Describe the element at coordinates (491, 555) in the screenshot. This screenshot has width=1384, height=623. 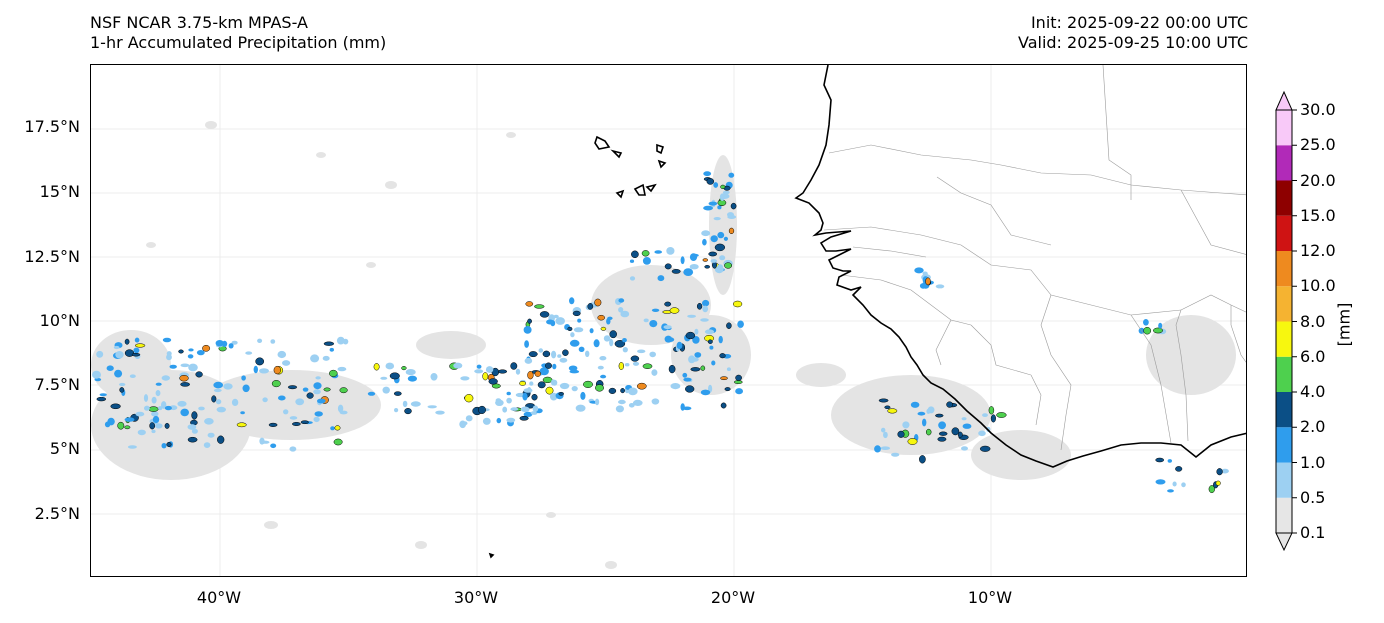
I see `small-island` at that location.